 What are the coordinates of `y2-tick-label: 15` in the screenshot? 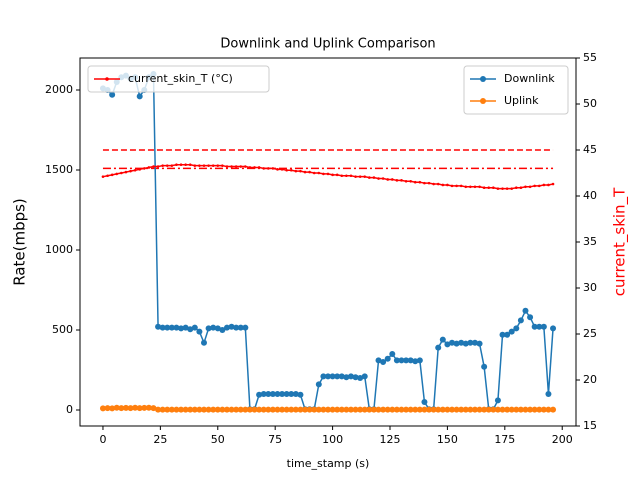 It's located at (590, 425).